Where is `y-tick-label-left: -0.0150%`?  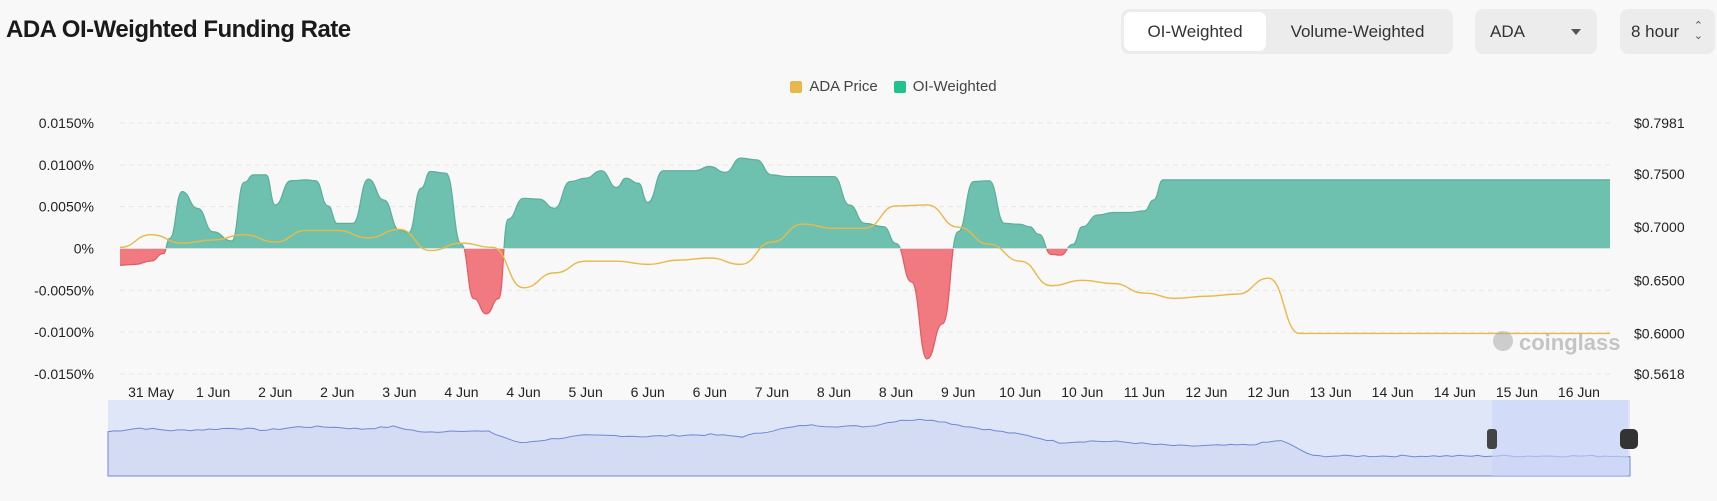
y-tick-label-left: -0.0150% is located at coordinates (64, 374).